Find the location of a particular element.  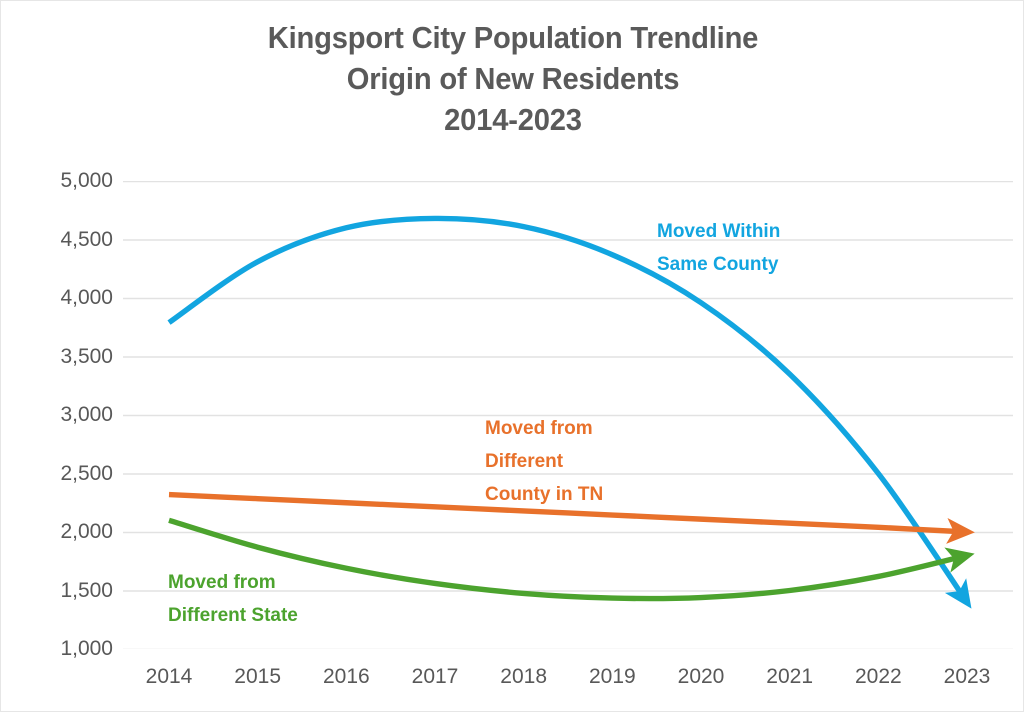

x-axis-tick-label: 2017 is located at coordinates (435, 676).